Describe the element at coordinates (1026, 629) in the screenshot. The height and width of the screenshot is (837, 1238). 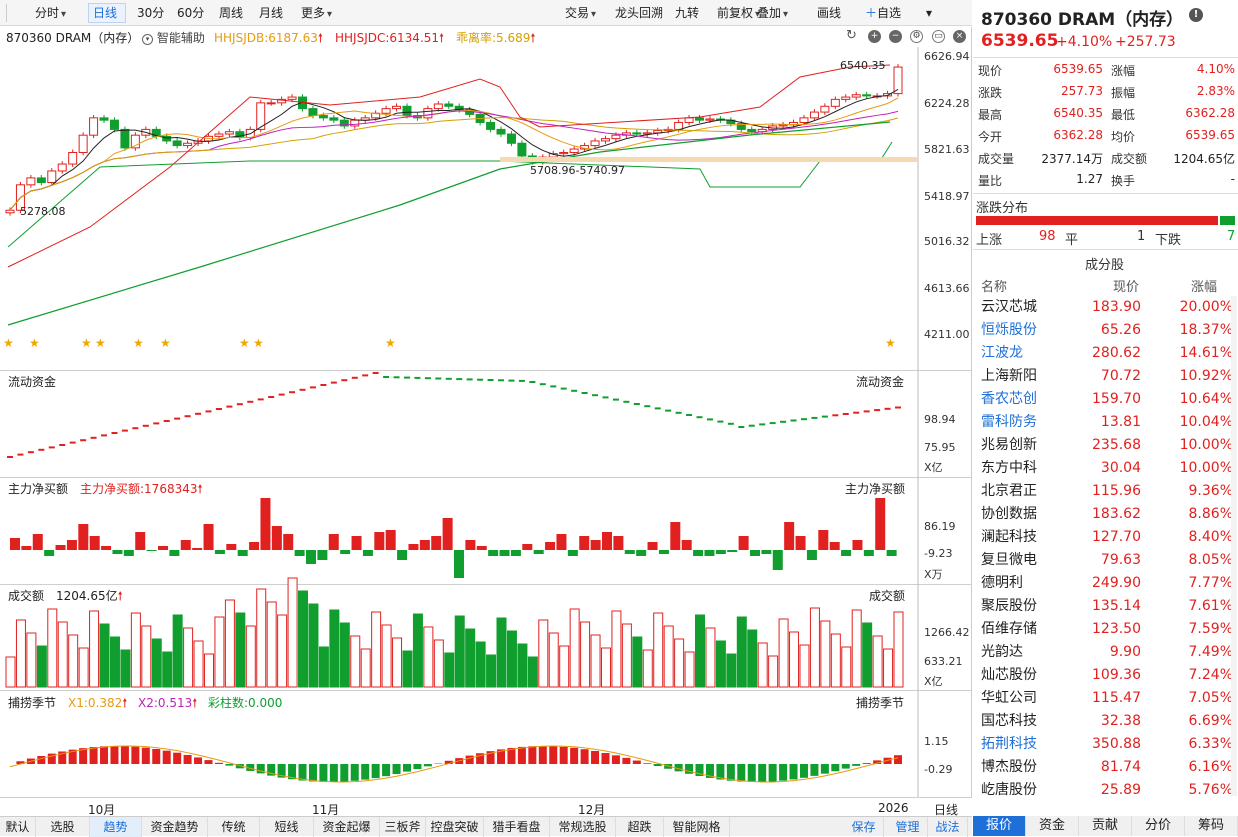
I see `component-name: 佰维存储` at that location.